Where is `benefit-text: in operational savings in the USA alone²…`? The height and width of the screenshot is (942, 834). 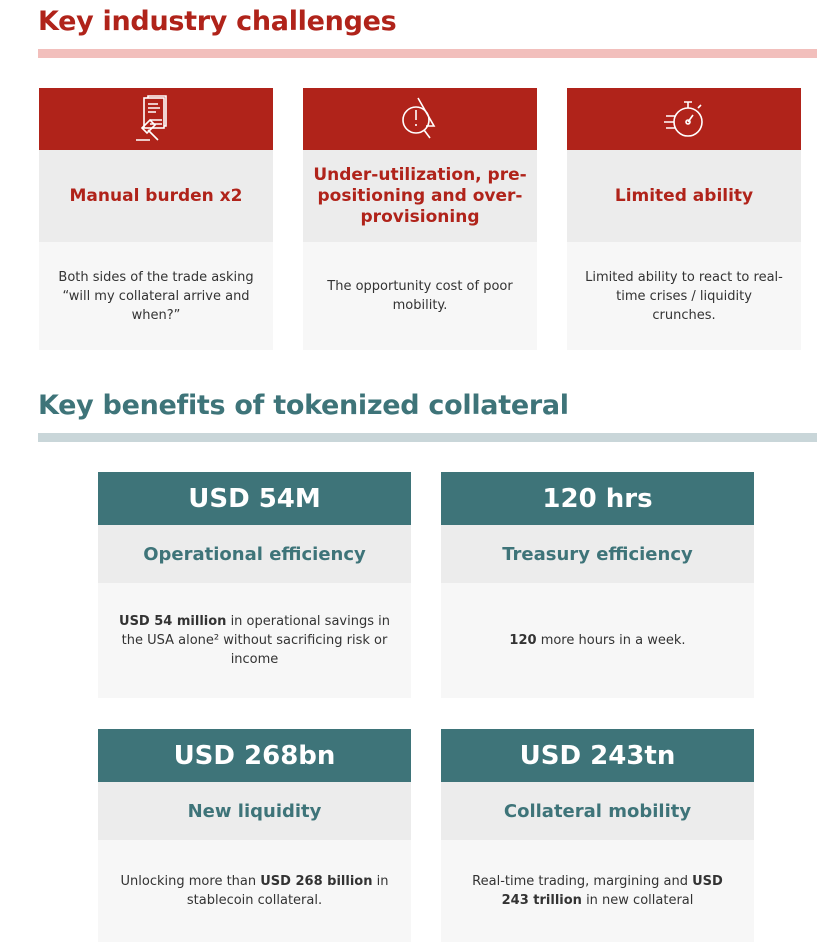
benefit-text: in operational savings in the USA alone²… is located at coordinates (255, 640).